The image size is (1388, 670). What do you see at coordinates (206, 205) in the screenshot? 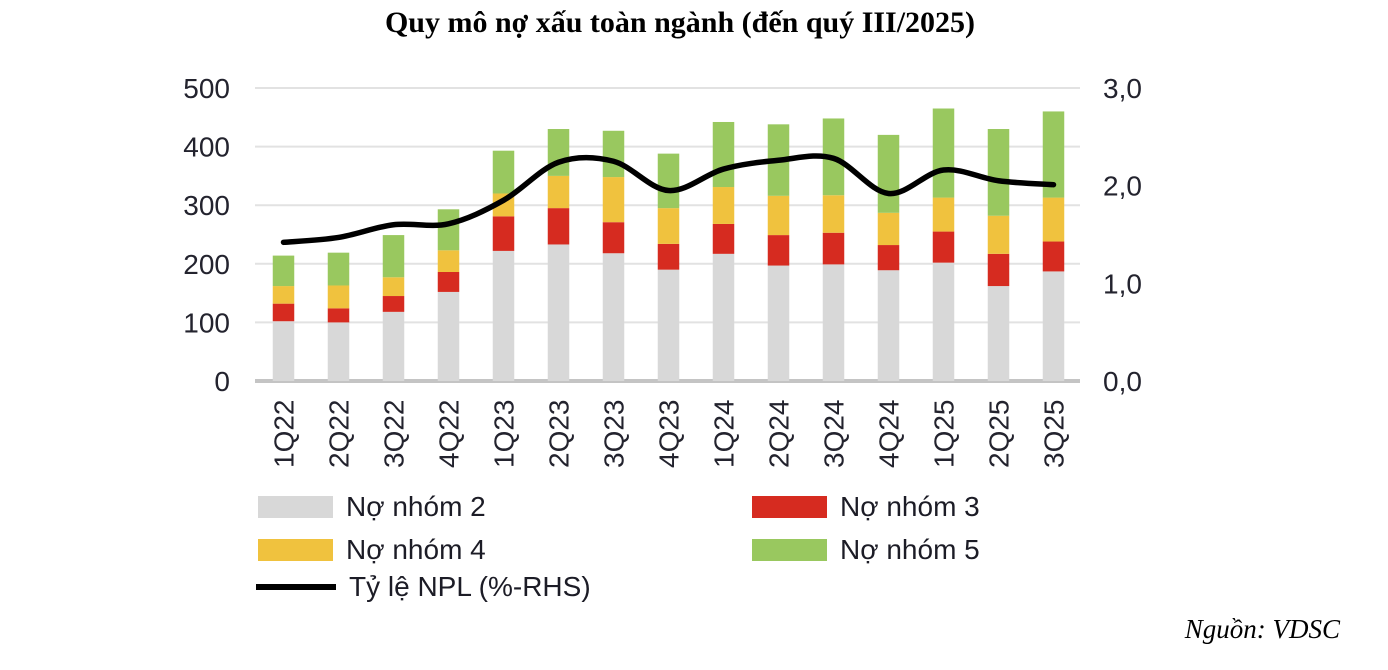
I see `left-axis-tick-label: 300` at bounding box center [206, 205].